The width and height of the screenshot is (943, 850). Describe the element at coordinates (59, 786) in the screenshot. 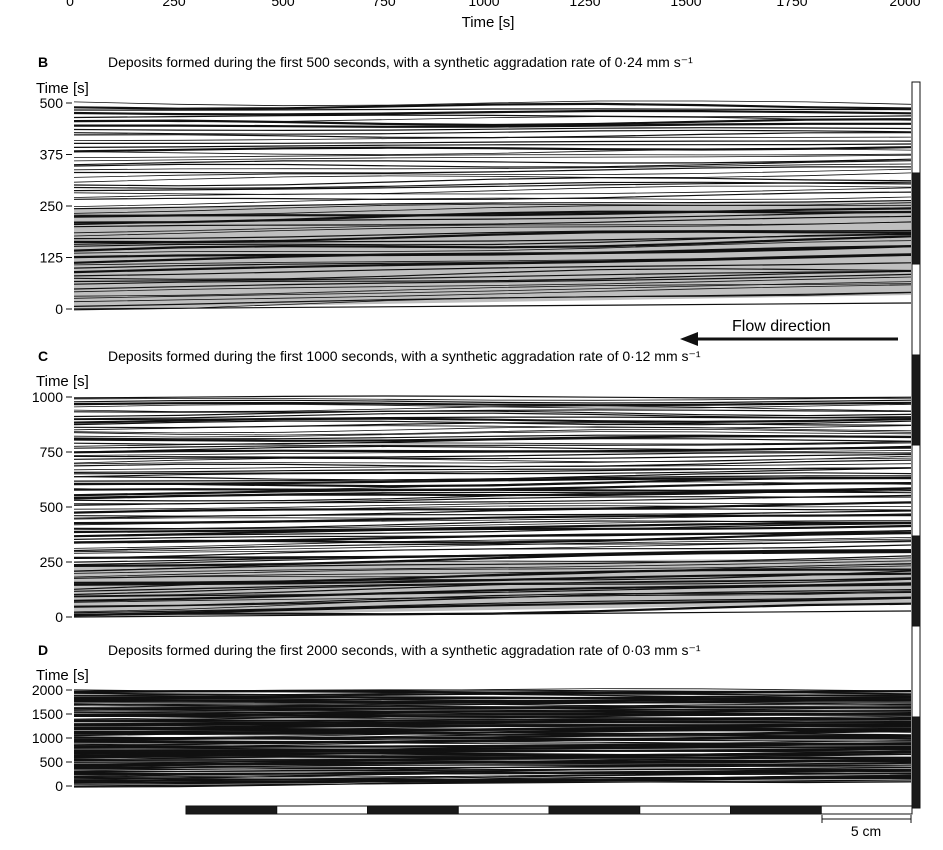

I see `y-tick-label: 0` at that location.